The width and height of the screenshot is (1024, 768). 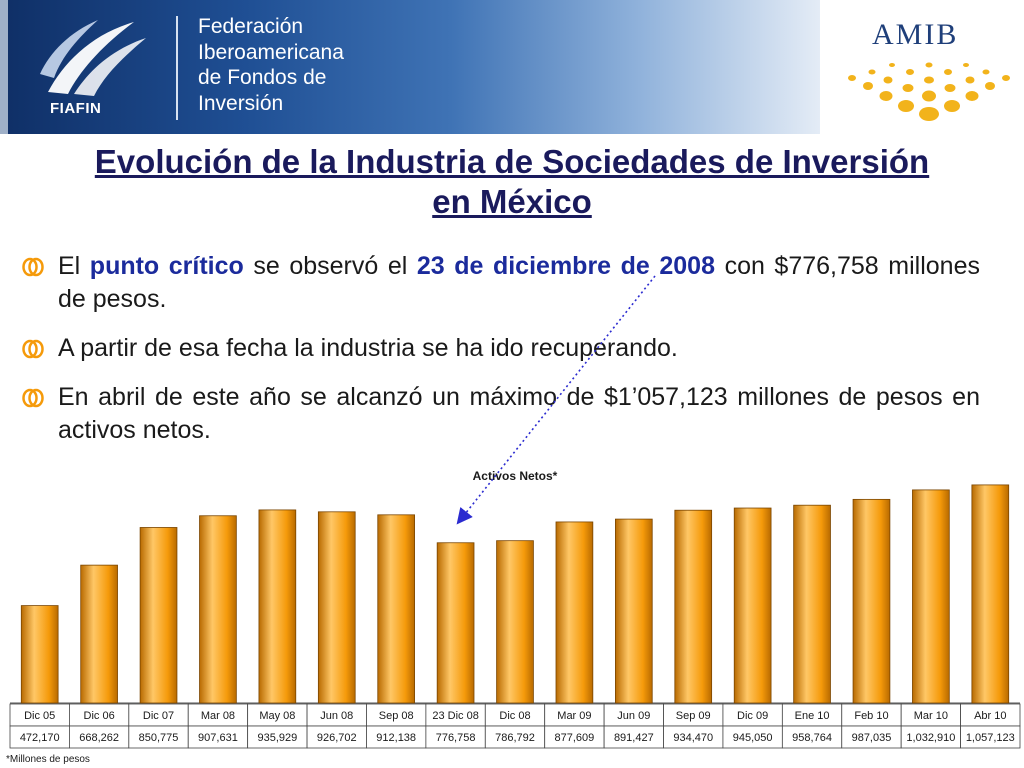 I want to click on chart-footnote: *Millones de pesos, so click(x=48, y=759).